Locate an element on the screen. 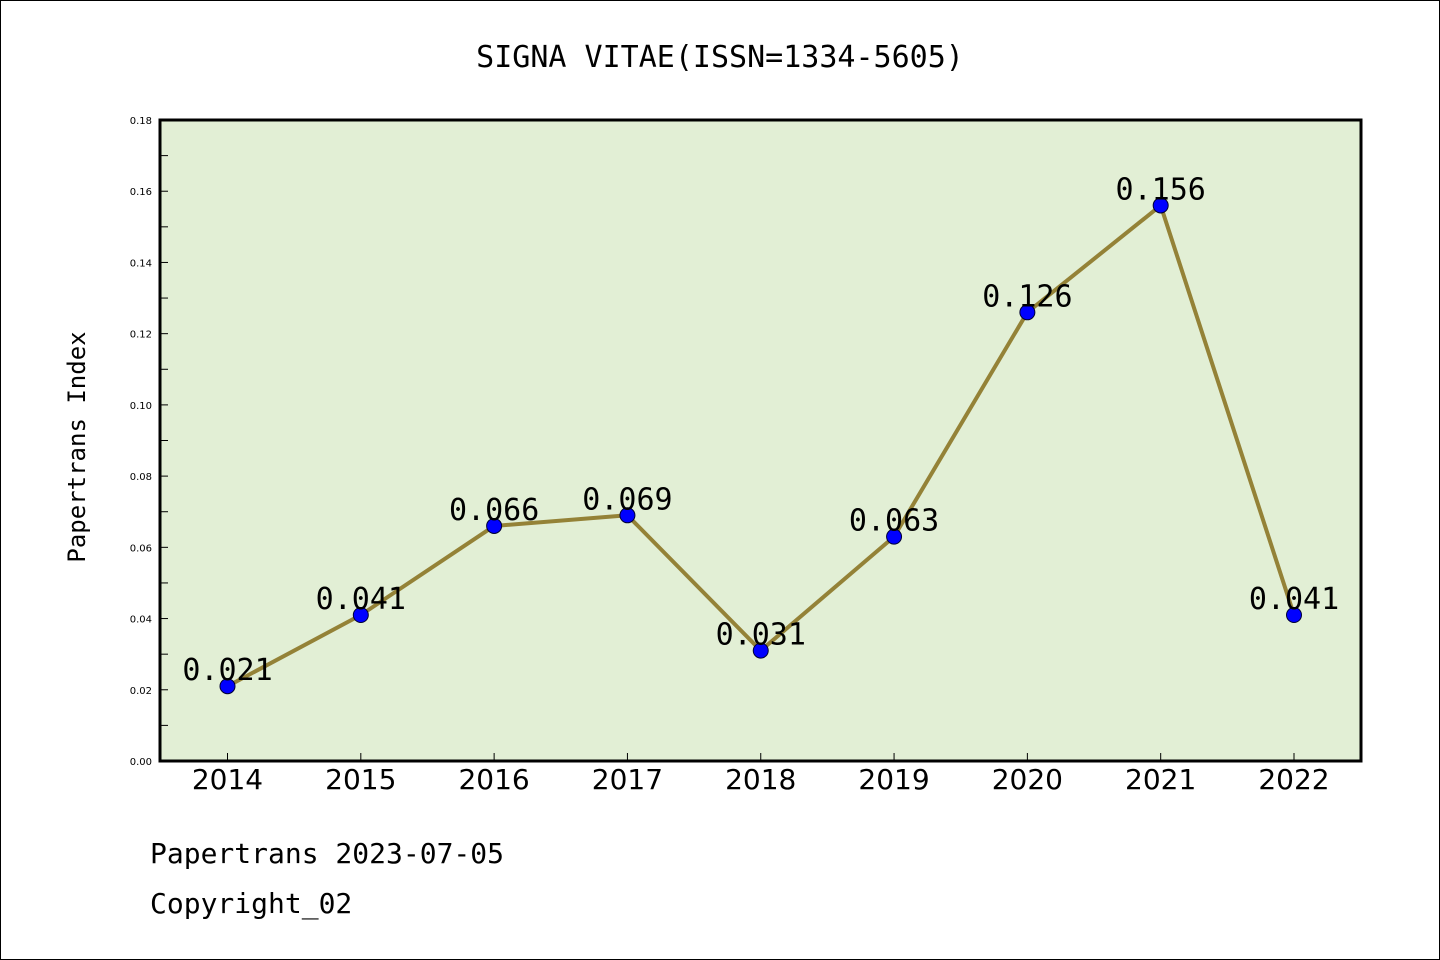 The width and height of the screenshot is (1440, 960). x-axis: 2014 2015 2016 2017 2018 2019 2020 2021 2022 is located at coordinates (761, 774).